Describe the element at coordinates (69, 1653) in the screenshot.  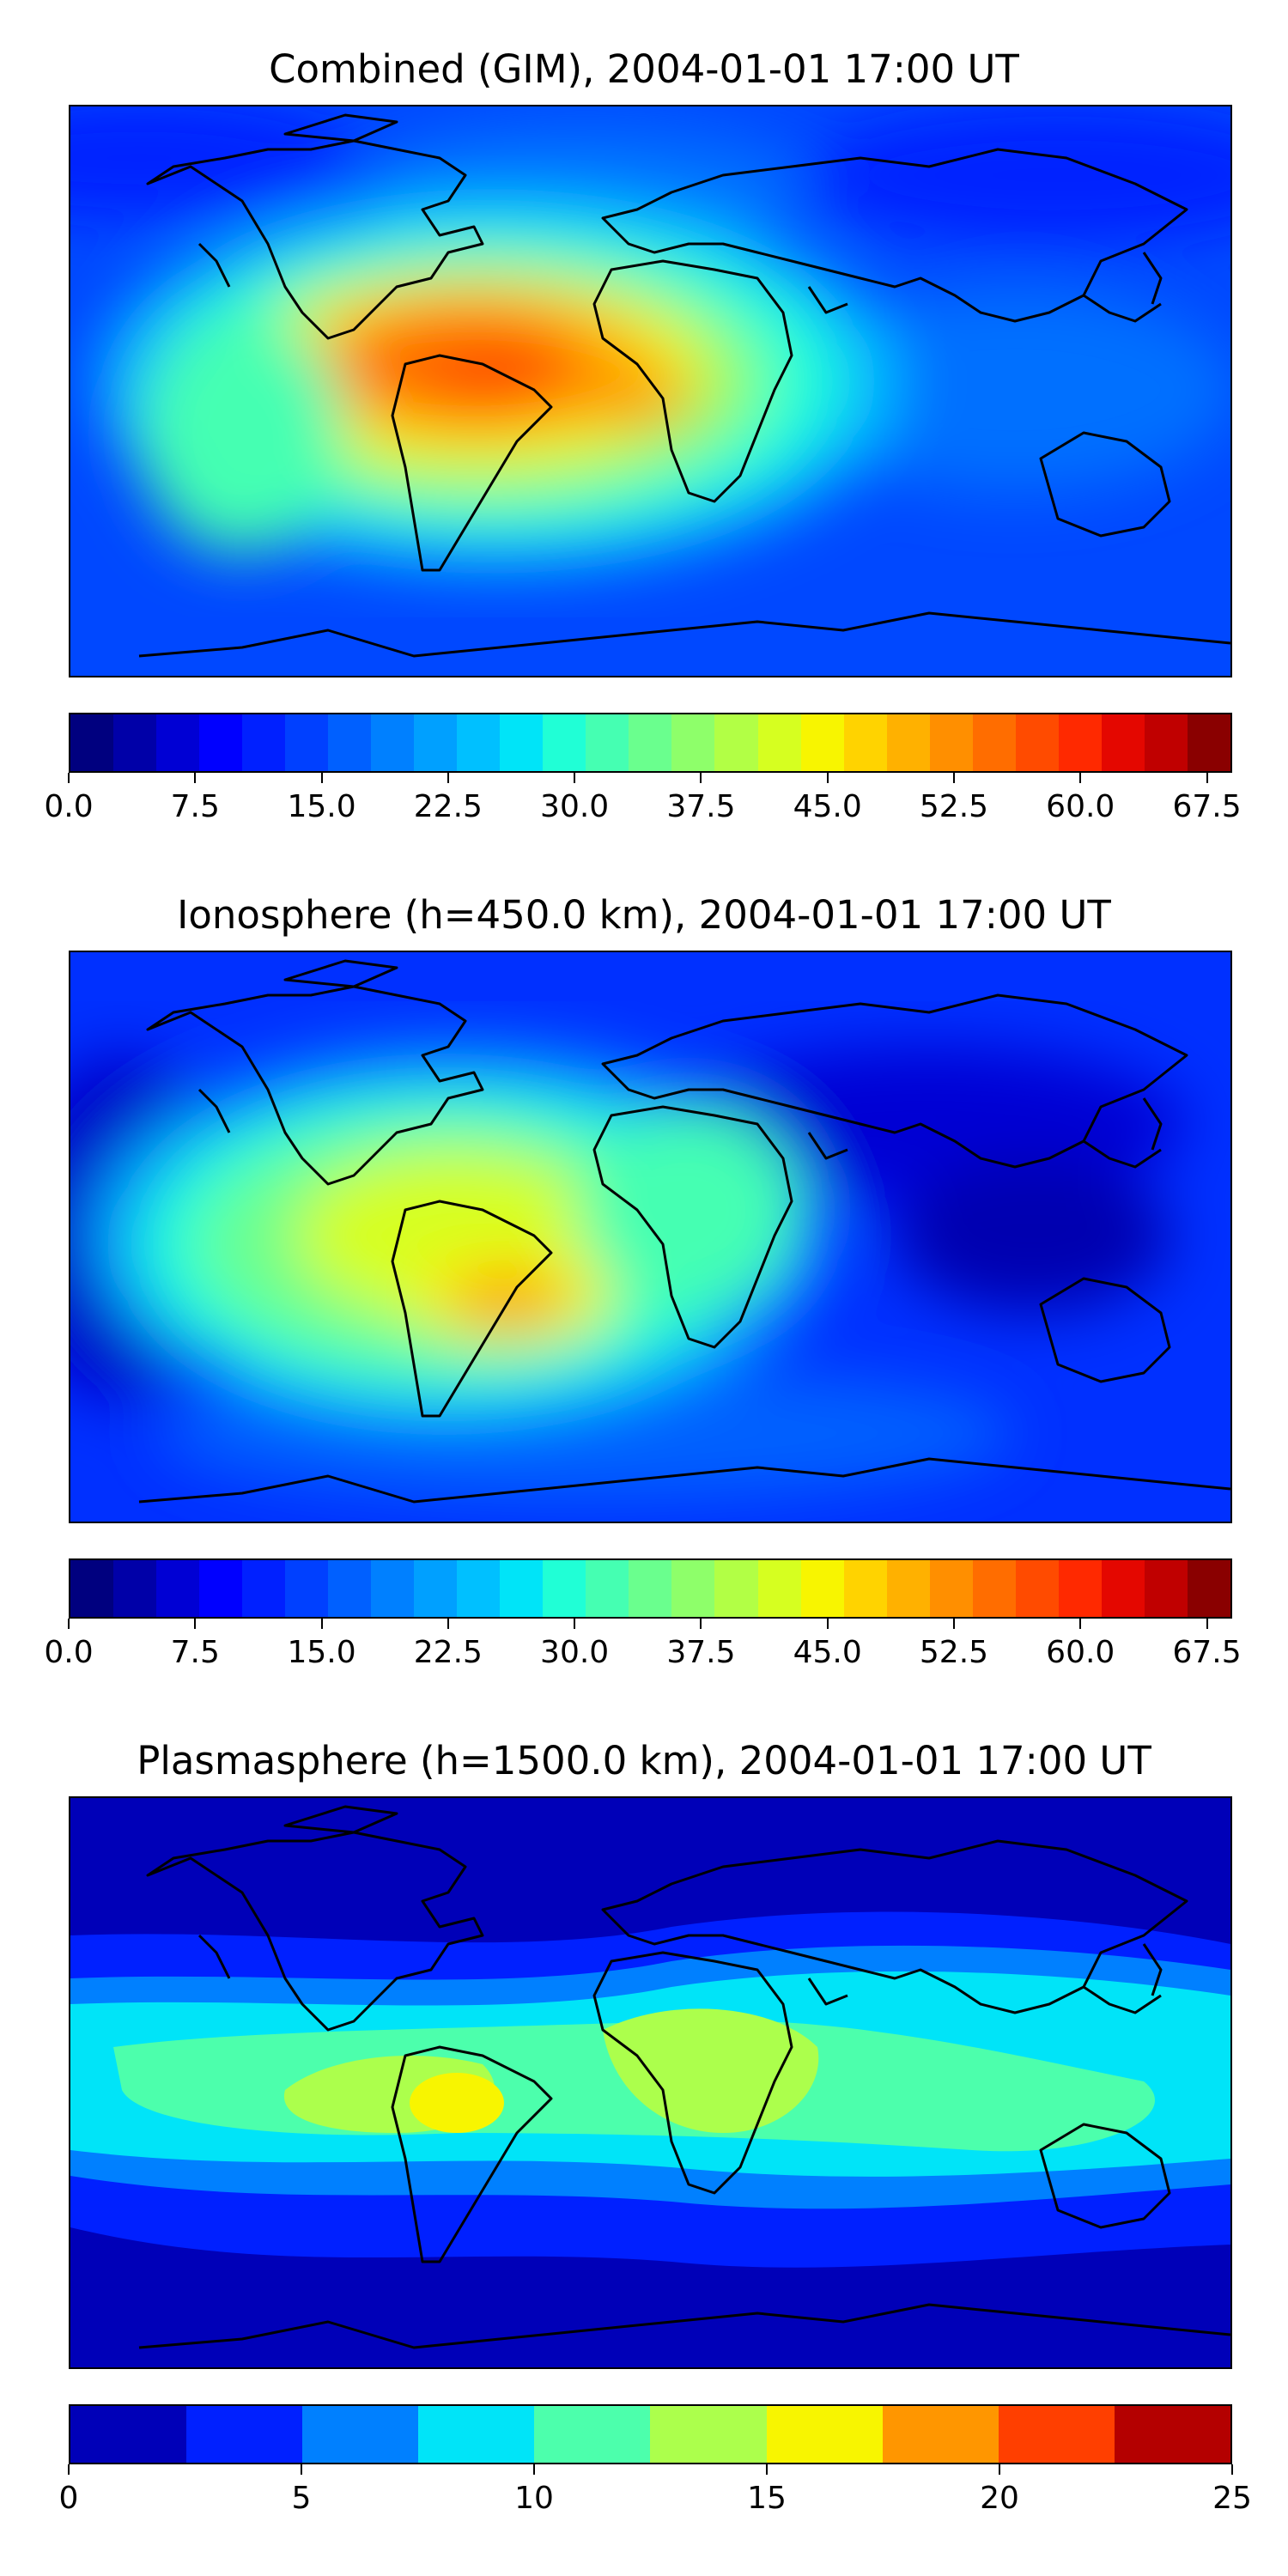
I see `colorbar-tick-label: 0.0` at that location.